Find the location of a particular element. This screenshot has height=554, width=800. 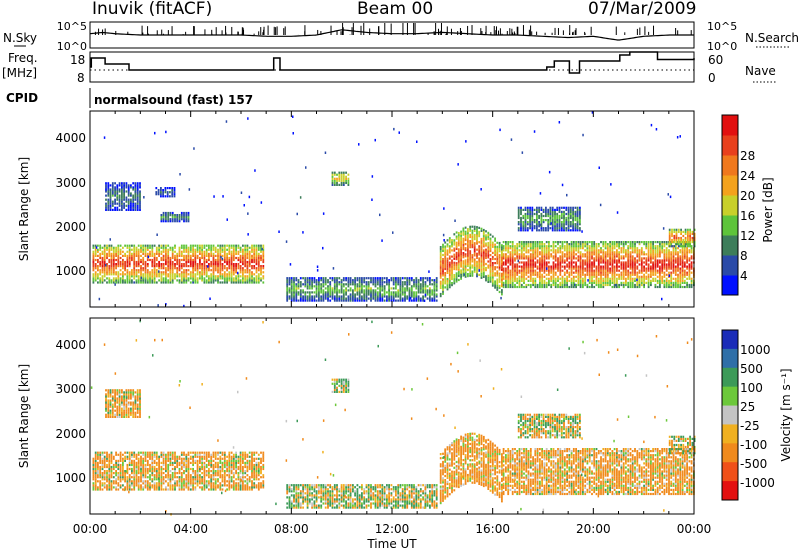

freq-tick-18: 18 is located at coordinates (77, 60).